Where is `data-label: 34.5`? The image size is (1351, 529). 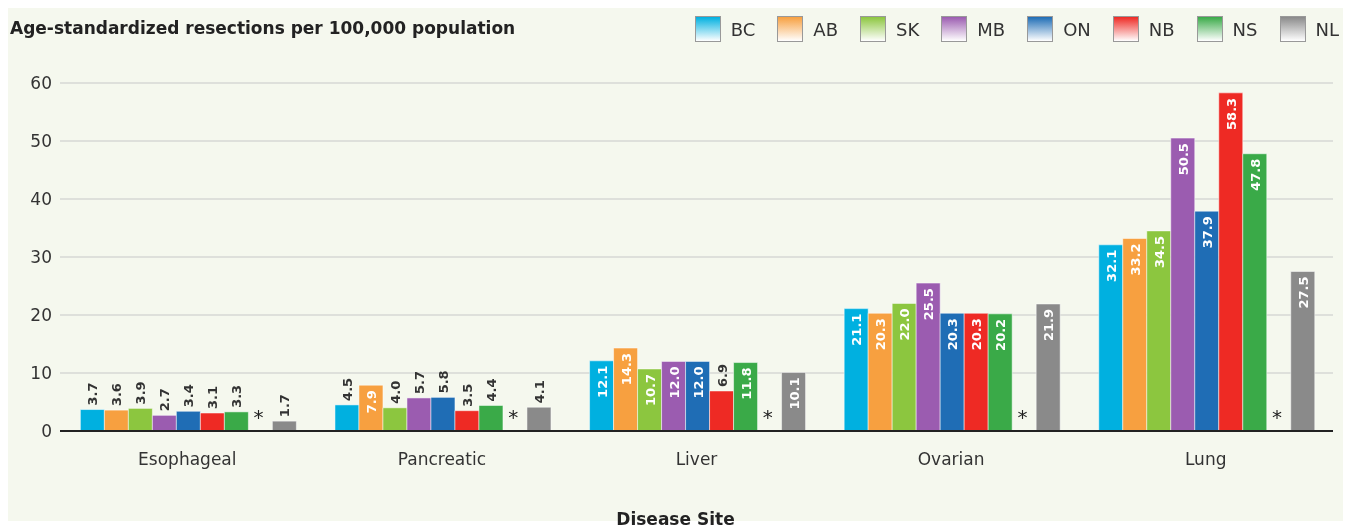
data-label: 34.5 is located at coordinates (1159, 251).